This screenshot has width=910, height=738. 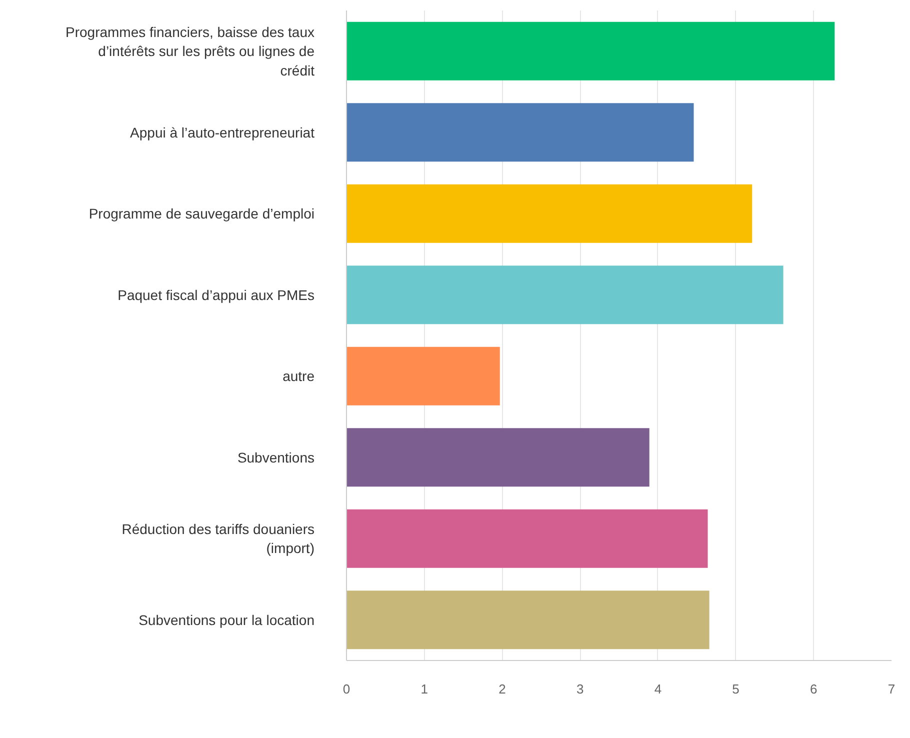 What do you see at coordinates (201, 214) in the screenshot?
I see `y-tick-label: Programme de sauvegarde d’emploi` at bounding box center [201, 214].